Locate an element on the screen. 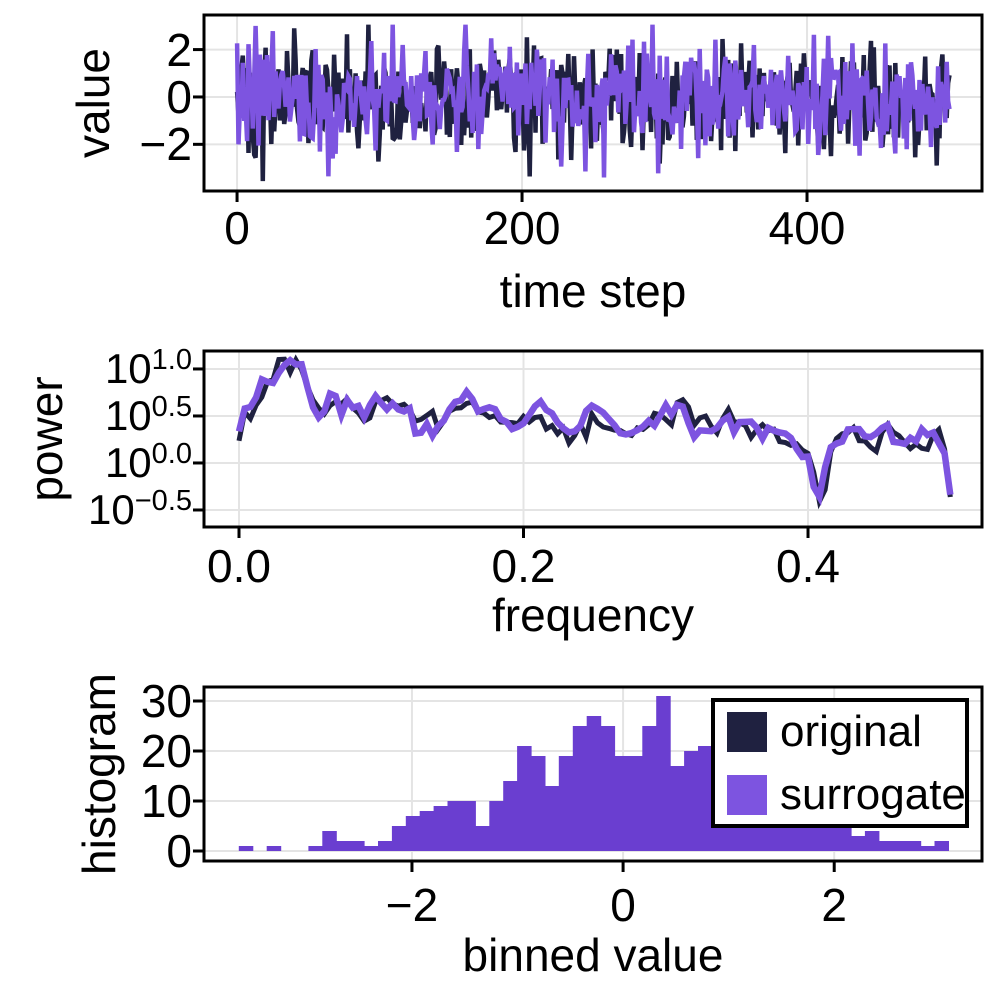 The image size is (1000, 1000). timeseries-xtick-label: 0 is located at coordinates (237, 228).